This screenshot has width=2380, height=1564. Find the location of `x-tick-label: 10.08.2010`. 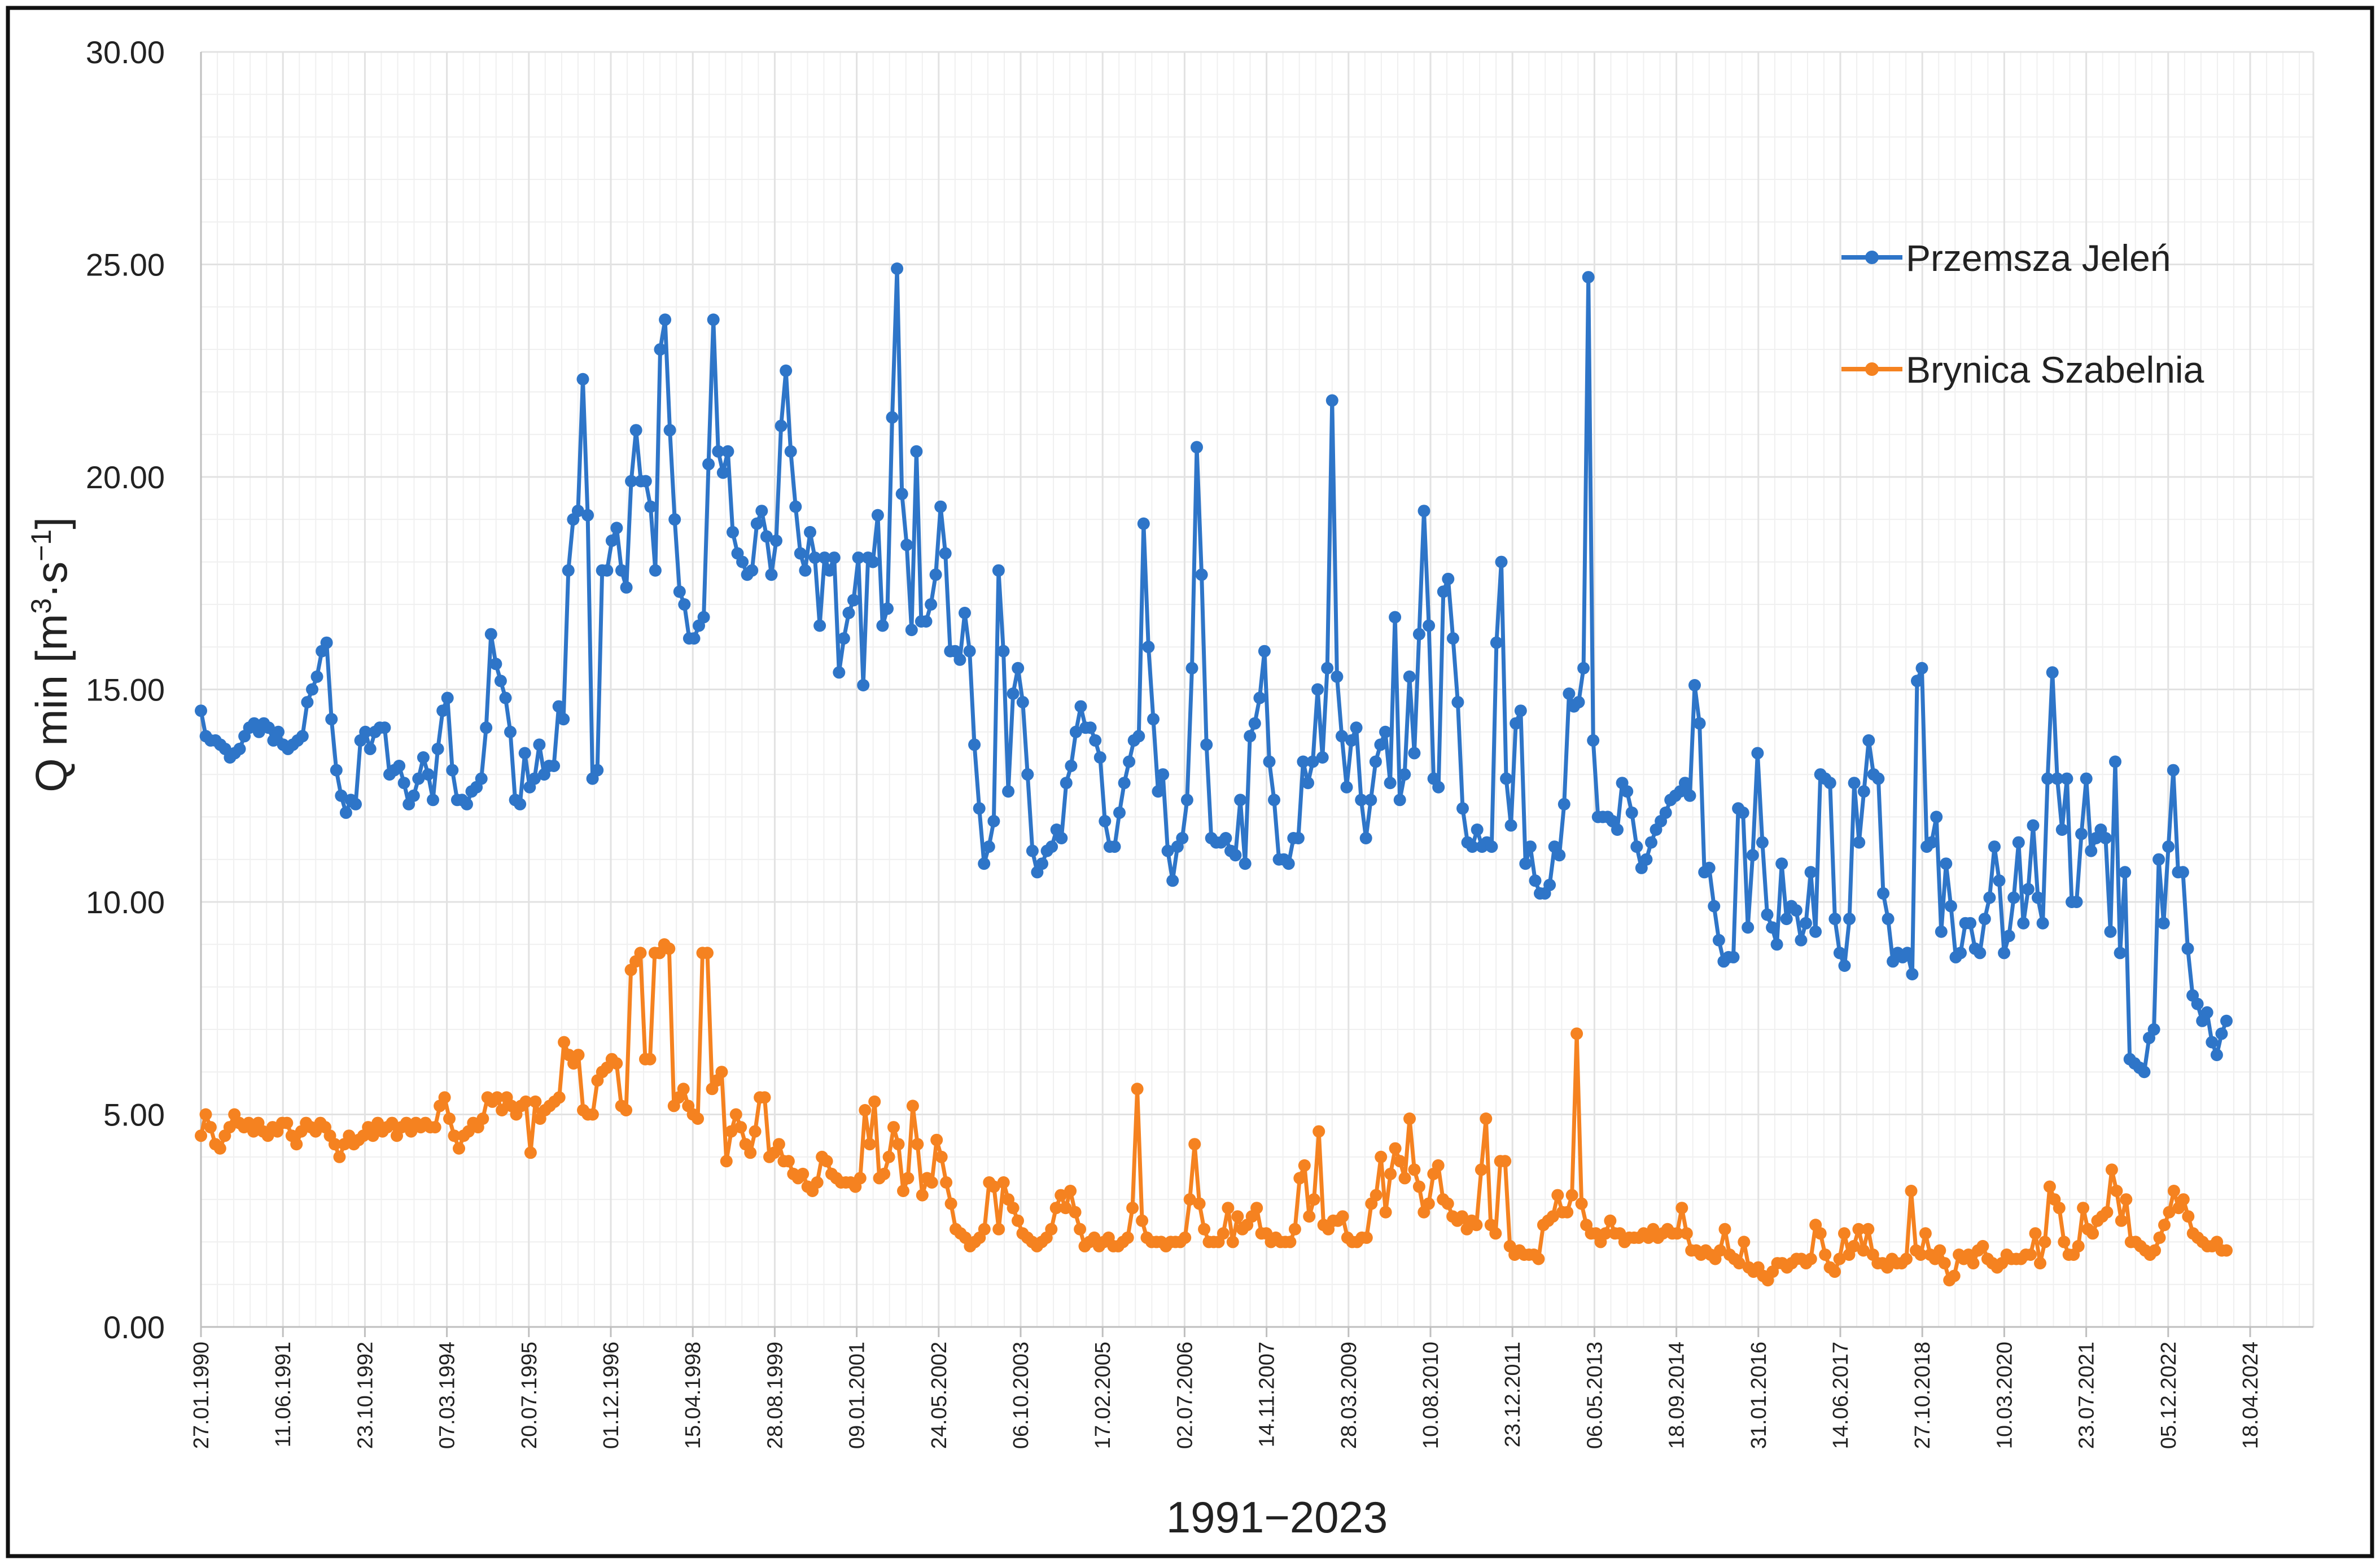

x-tick-label: 10.08.2010 is located at coordinates (1431, 1395).